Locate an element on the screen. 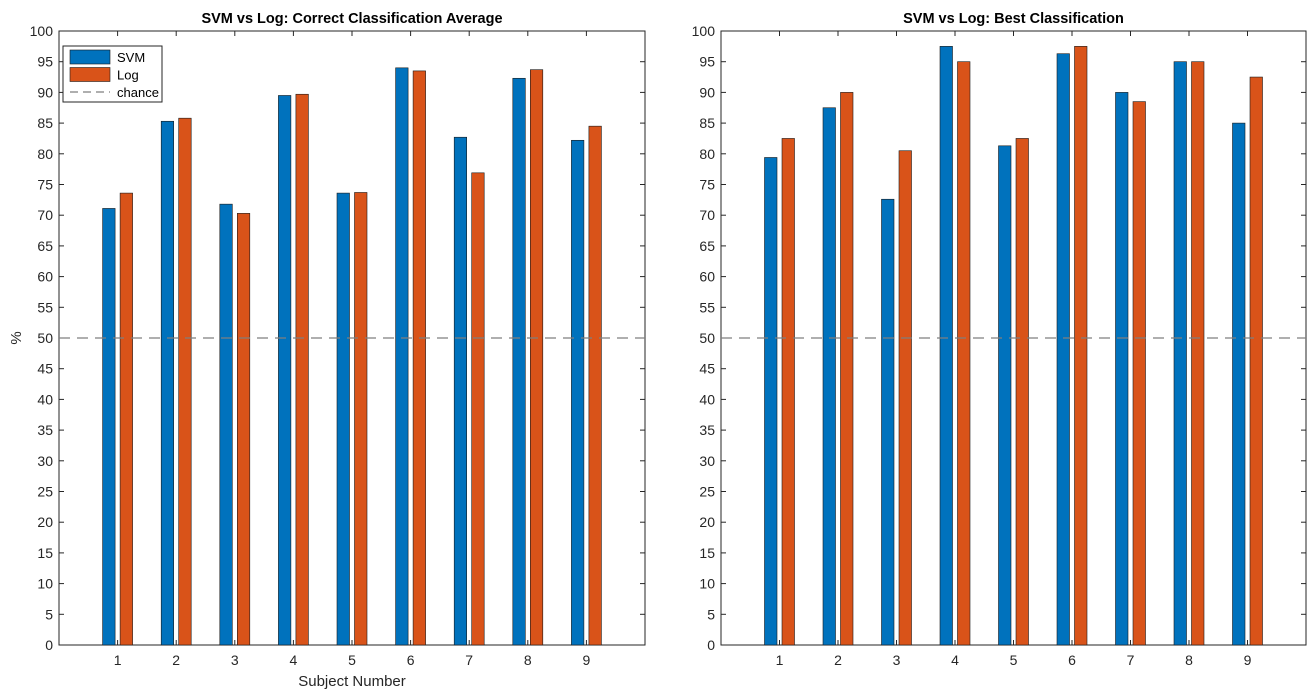 The width and height of the screenshot is (1314, 691). y-tick-label: 100 is located at coordinates (704, 31).